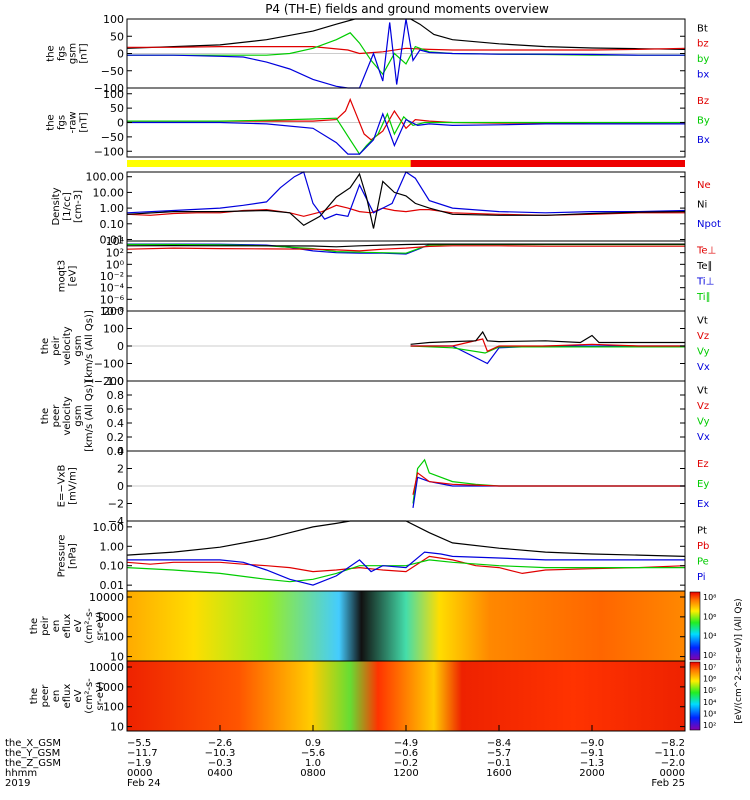 Image resolution: width=750 pixels, height=800 pixels. Describe the element at coordinates (45, 696) in the screenshot. I see `peer-en-ylabel: peer` at that location.